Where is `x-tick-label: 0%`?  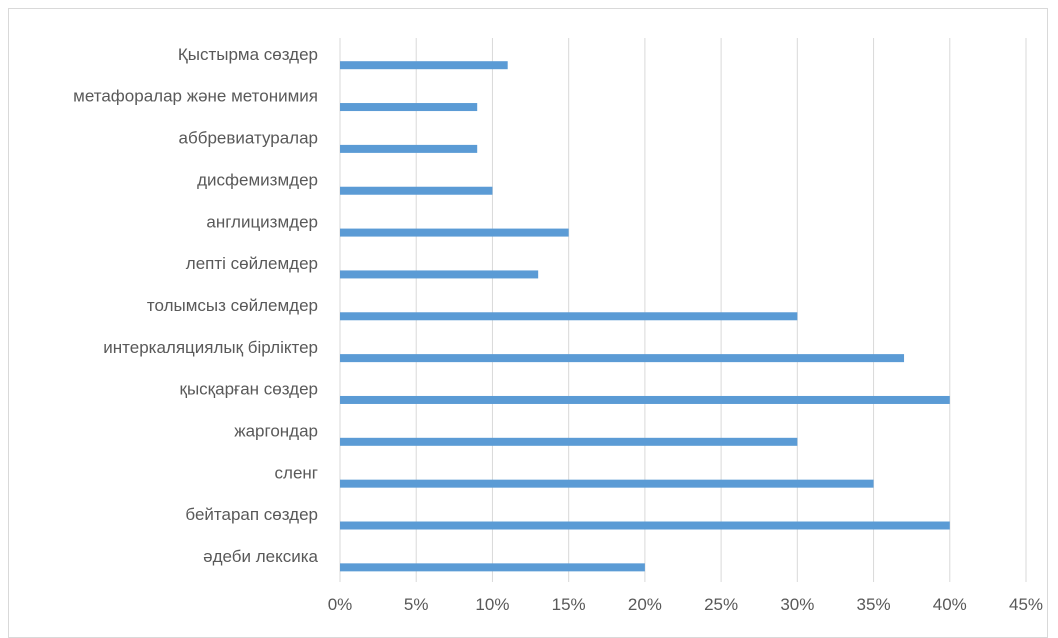
x-tick-label: 0% is located at coordinates (340, 604).